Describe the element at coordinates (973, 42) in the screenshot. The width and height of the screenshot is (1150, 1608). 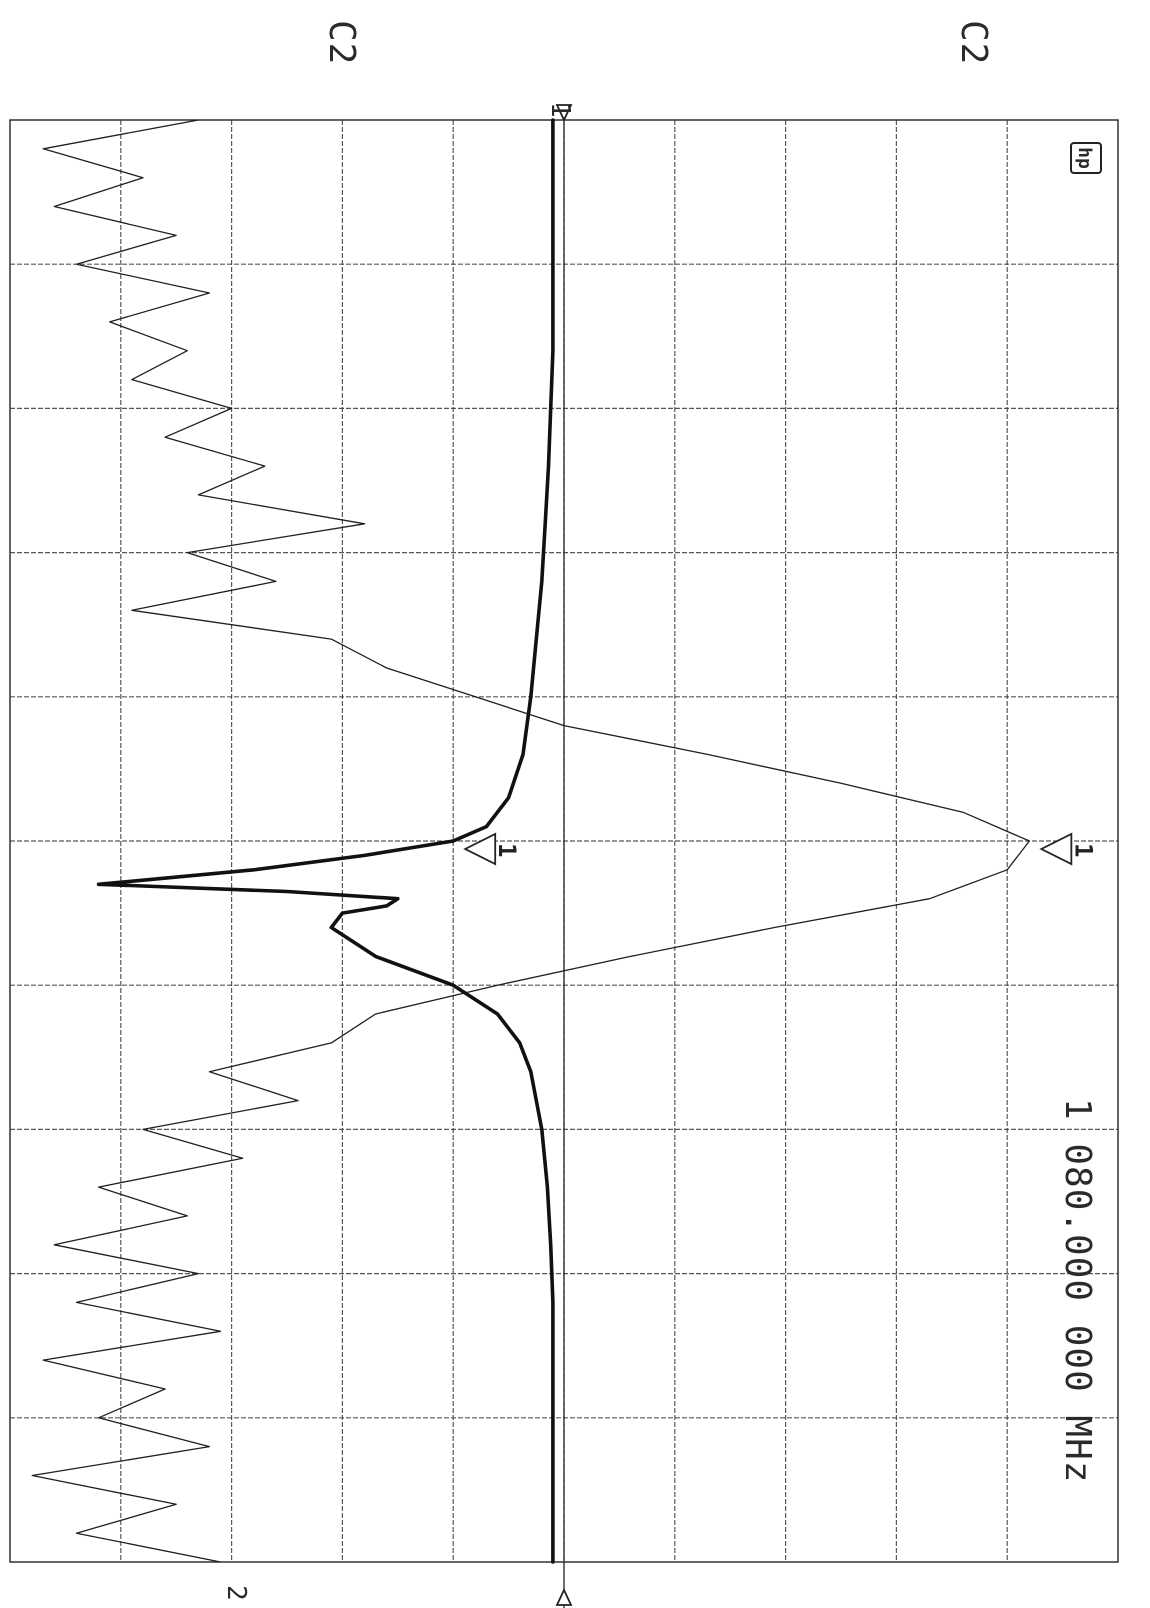
I see `channel-label-right: C2` at that location.